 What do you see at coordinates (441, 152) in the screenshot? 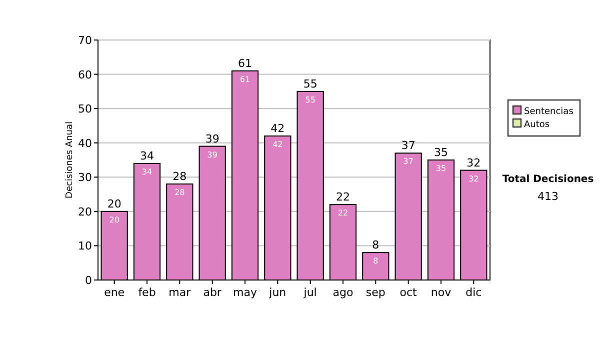
I see `total-label: 35` at bounding box center [441, 152].